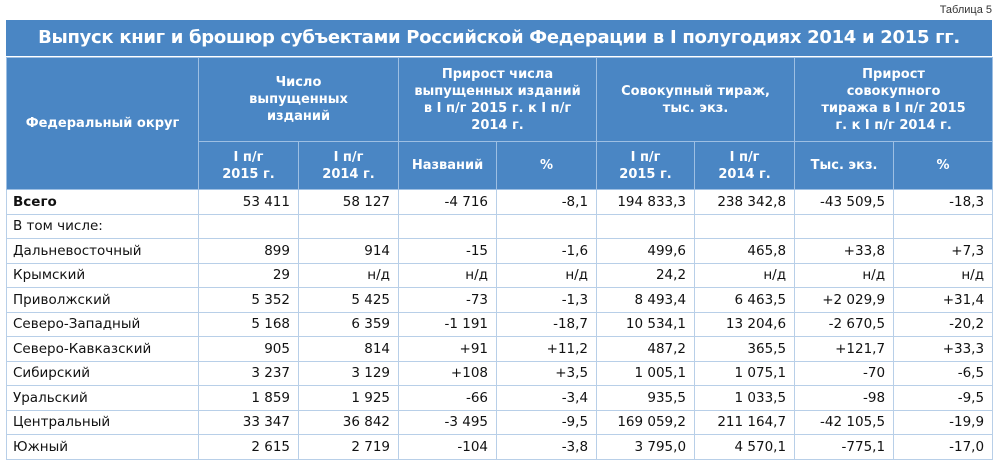  What do you see at coordinates (844, 226) in the screenshot?
I see `circulation-growth-cell` at bounding box center [844, 226].